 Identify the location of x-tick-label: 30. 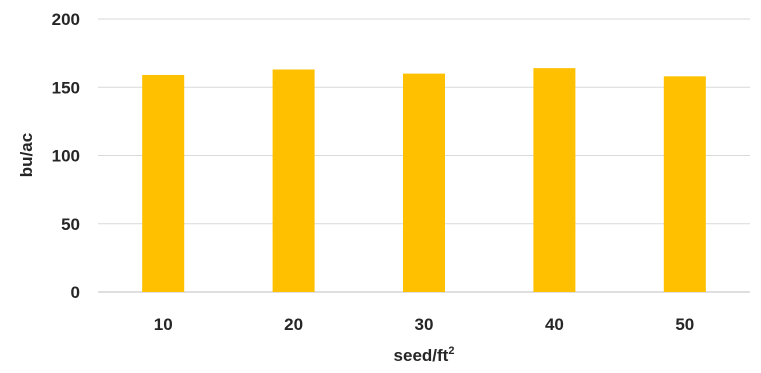
(424, 324).